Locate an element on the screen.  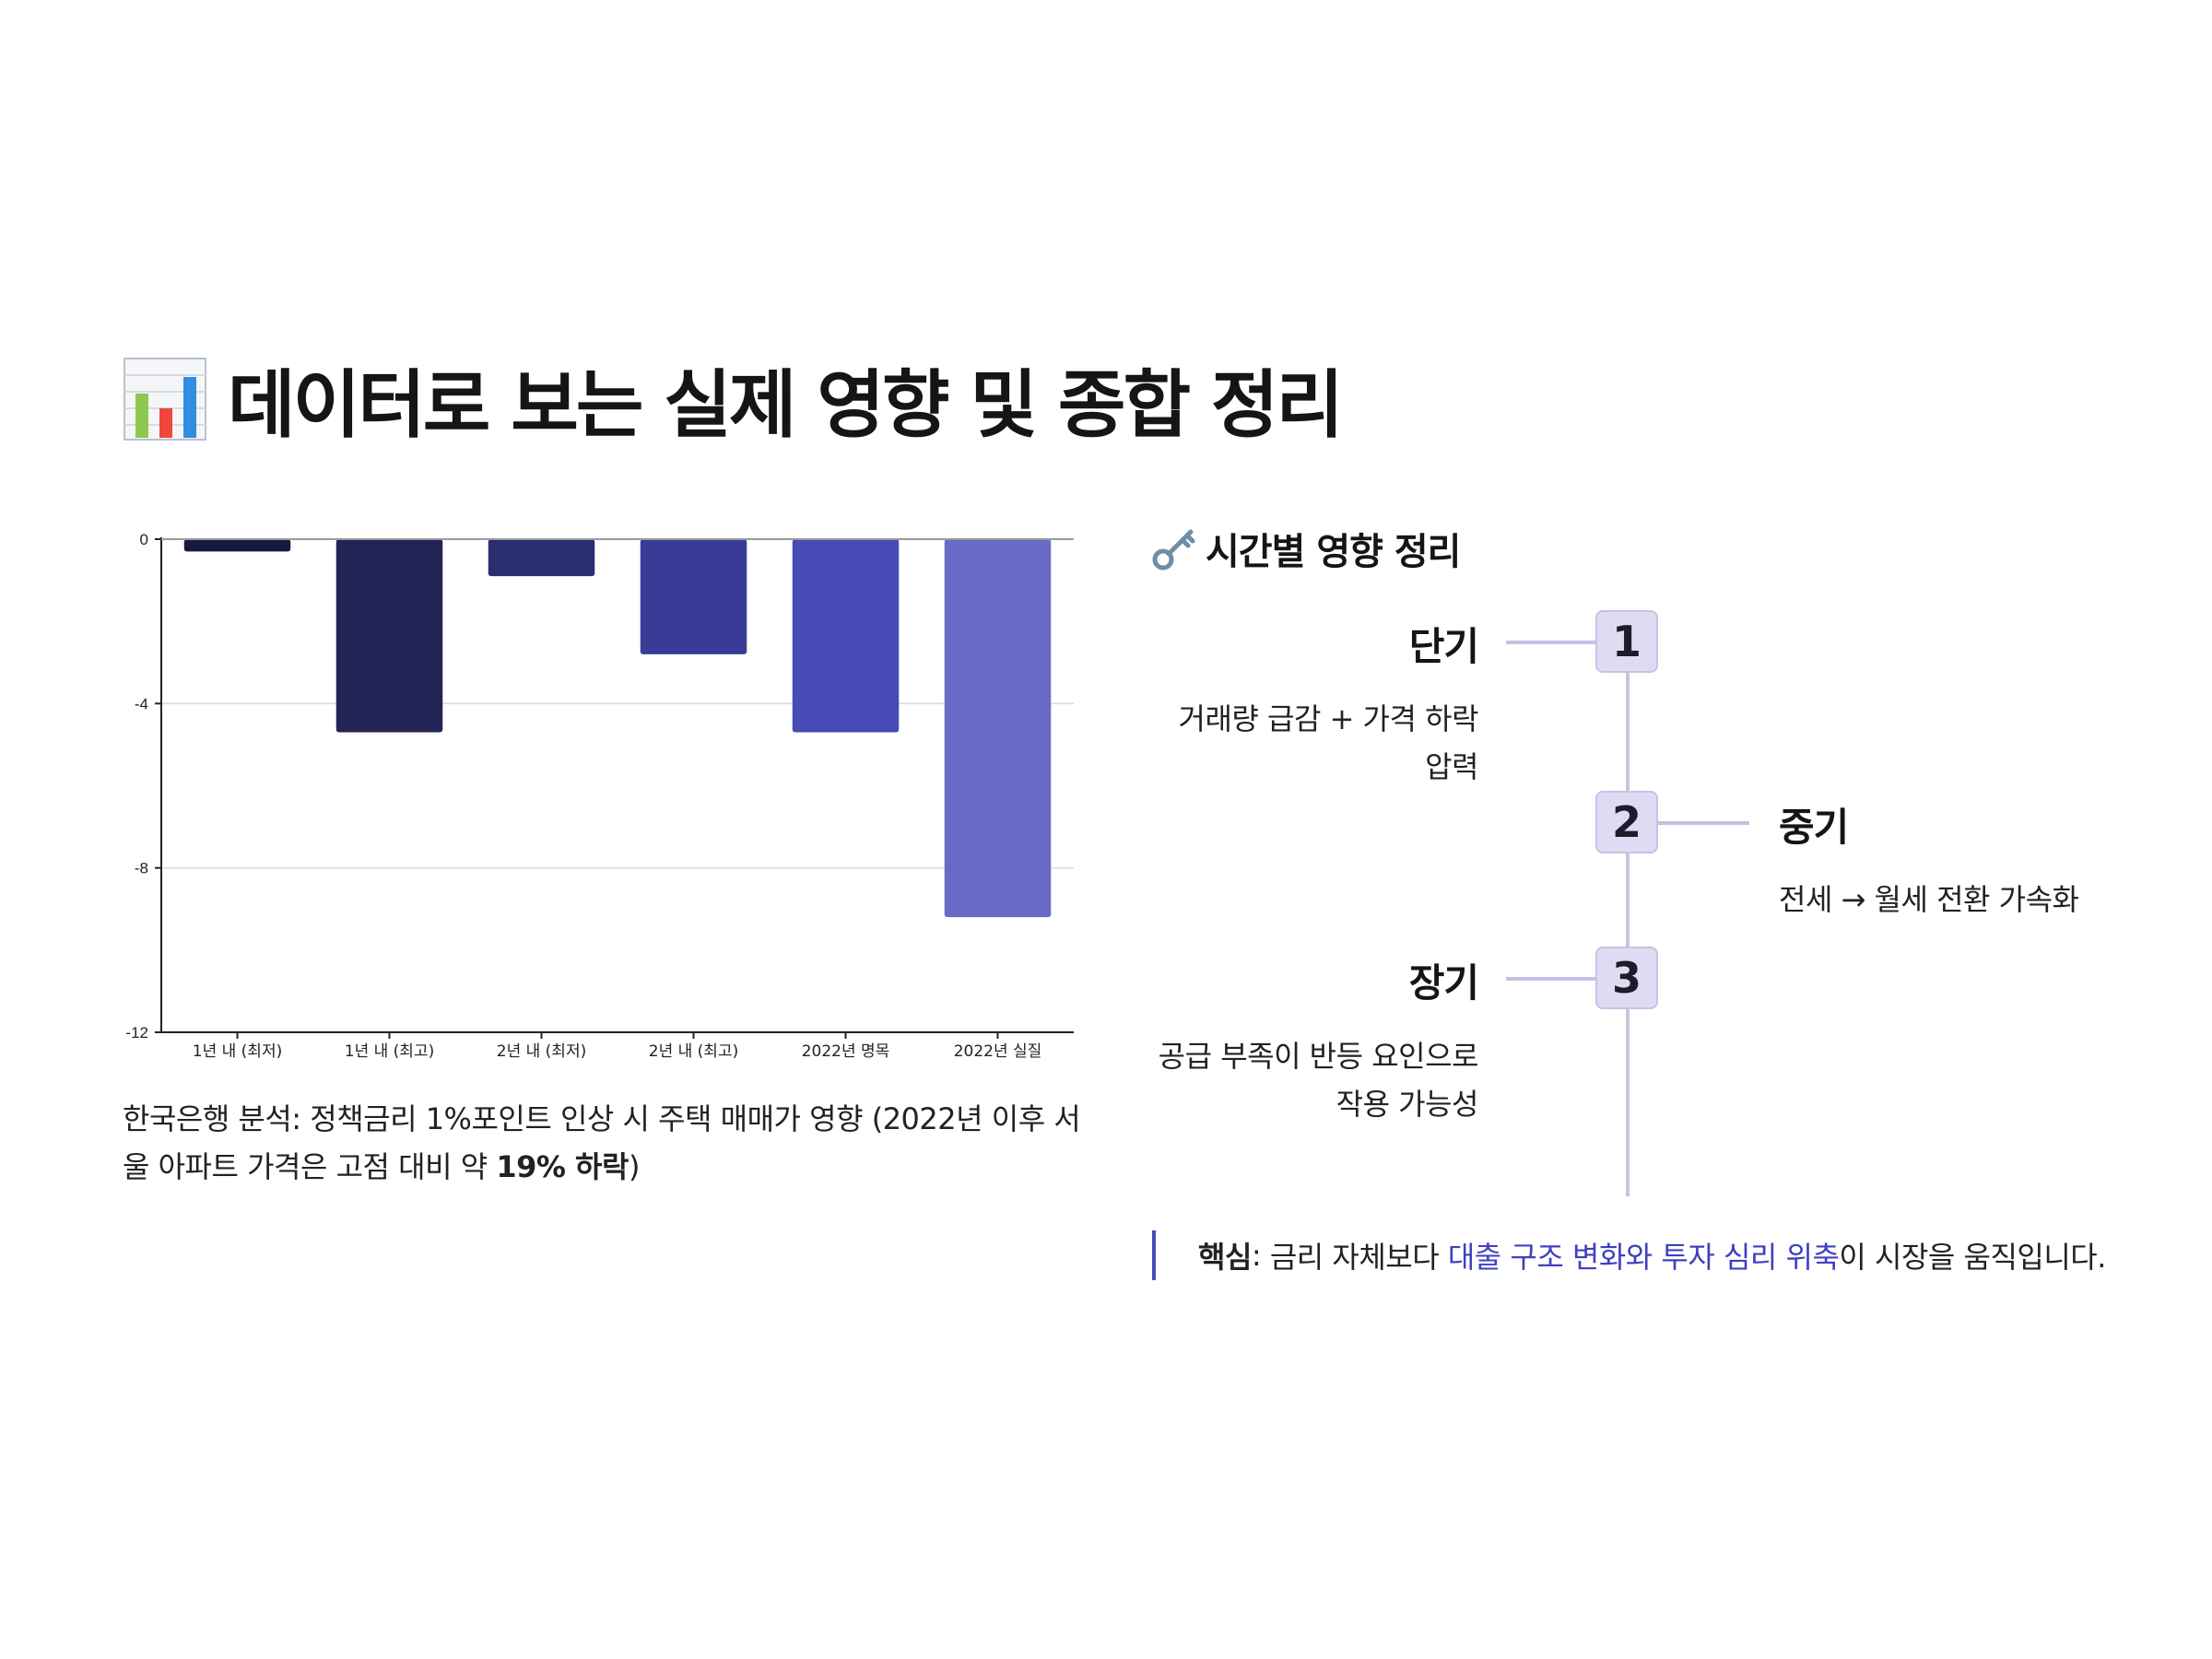
step-2-desc: 전세 → 월세 전환 가속화 is located at coordinates (1972, 900).